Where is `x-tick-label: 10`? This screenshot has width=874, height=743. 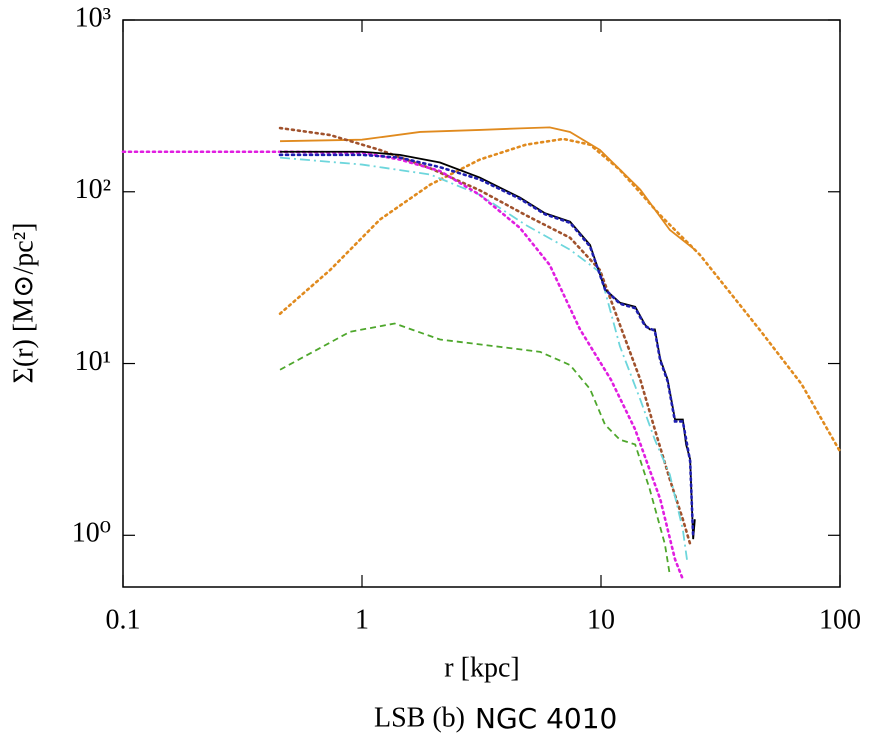 x-tick-label: 10 is located at coordinates (601, 619).